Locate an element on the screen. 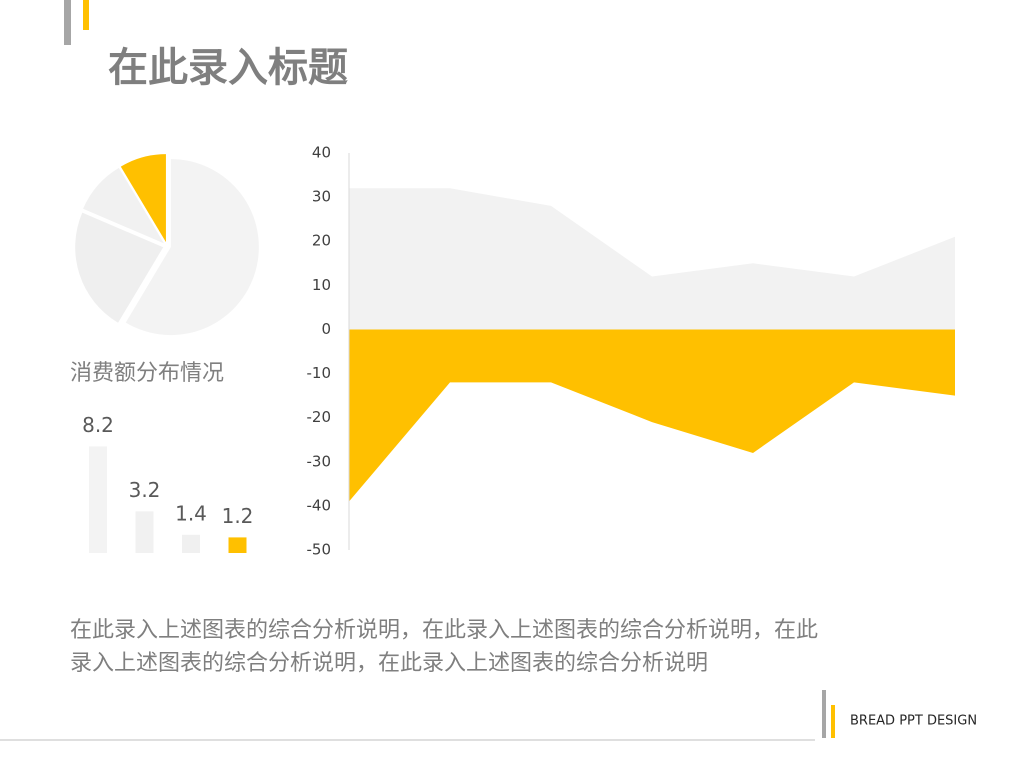  pie-title: 消费额分布情况 is located at coordinates (147, 373).